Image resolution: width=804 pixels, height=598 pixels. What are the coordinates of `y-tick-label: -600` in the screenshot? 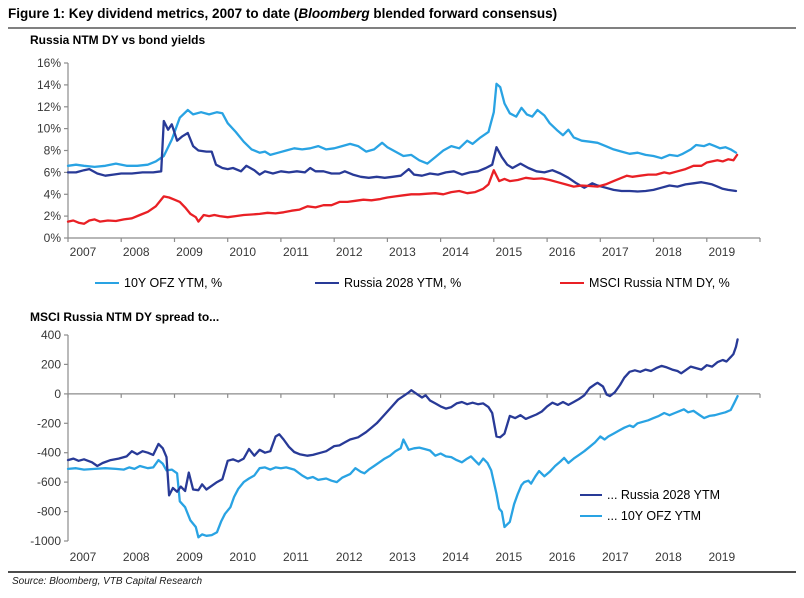 It's located at (49, 482).